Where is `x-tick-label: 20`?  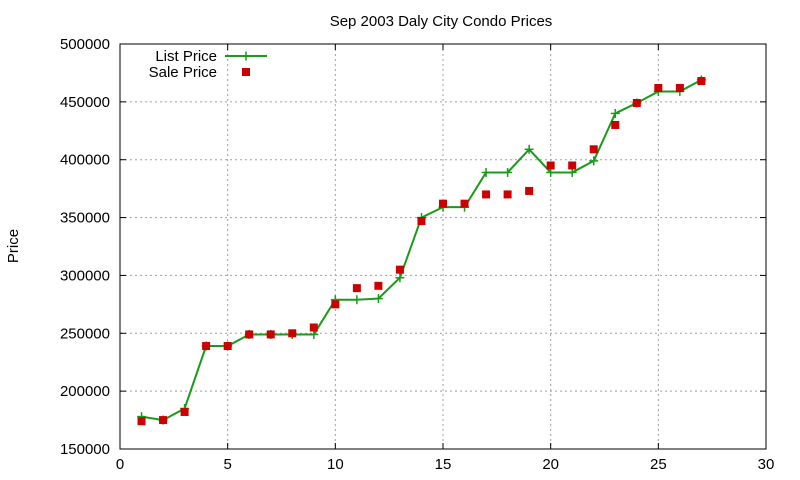 x-tick-label: 20 is located at coordinates (550, 464).